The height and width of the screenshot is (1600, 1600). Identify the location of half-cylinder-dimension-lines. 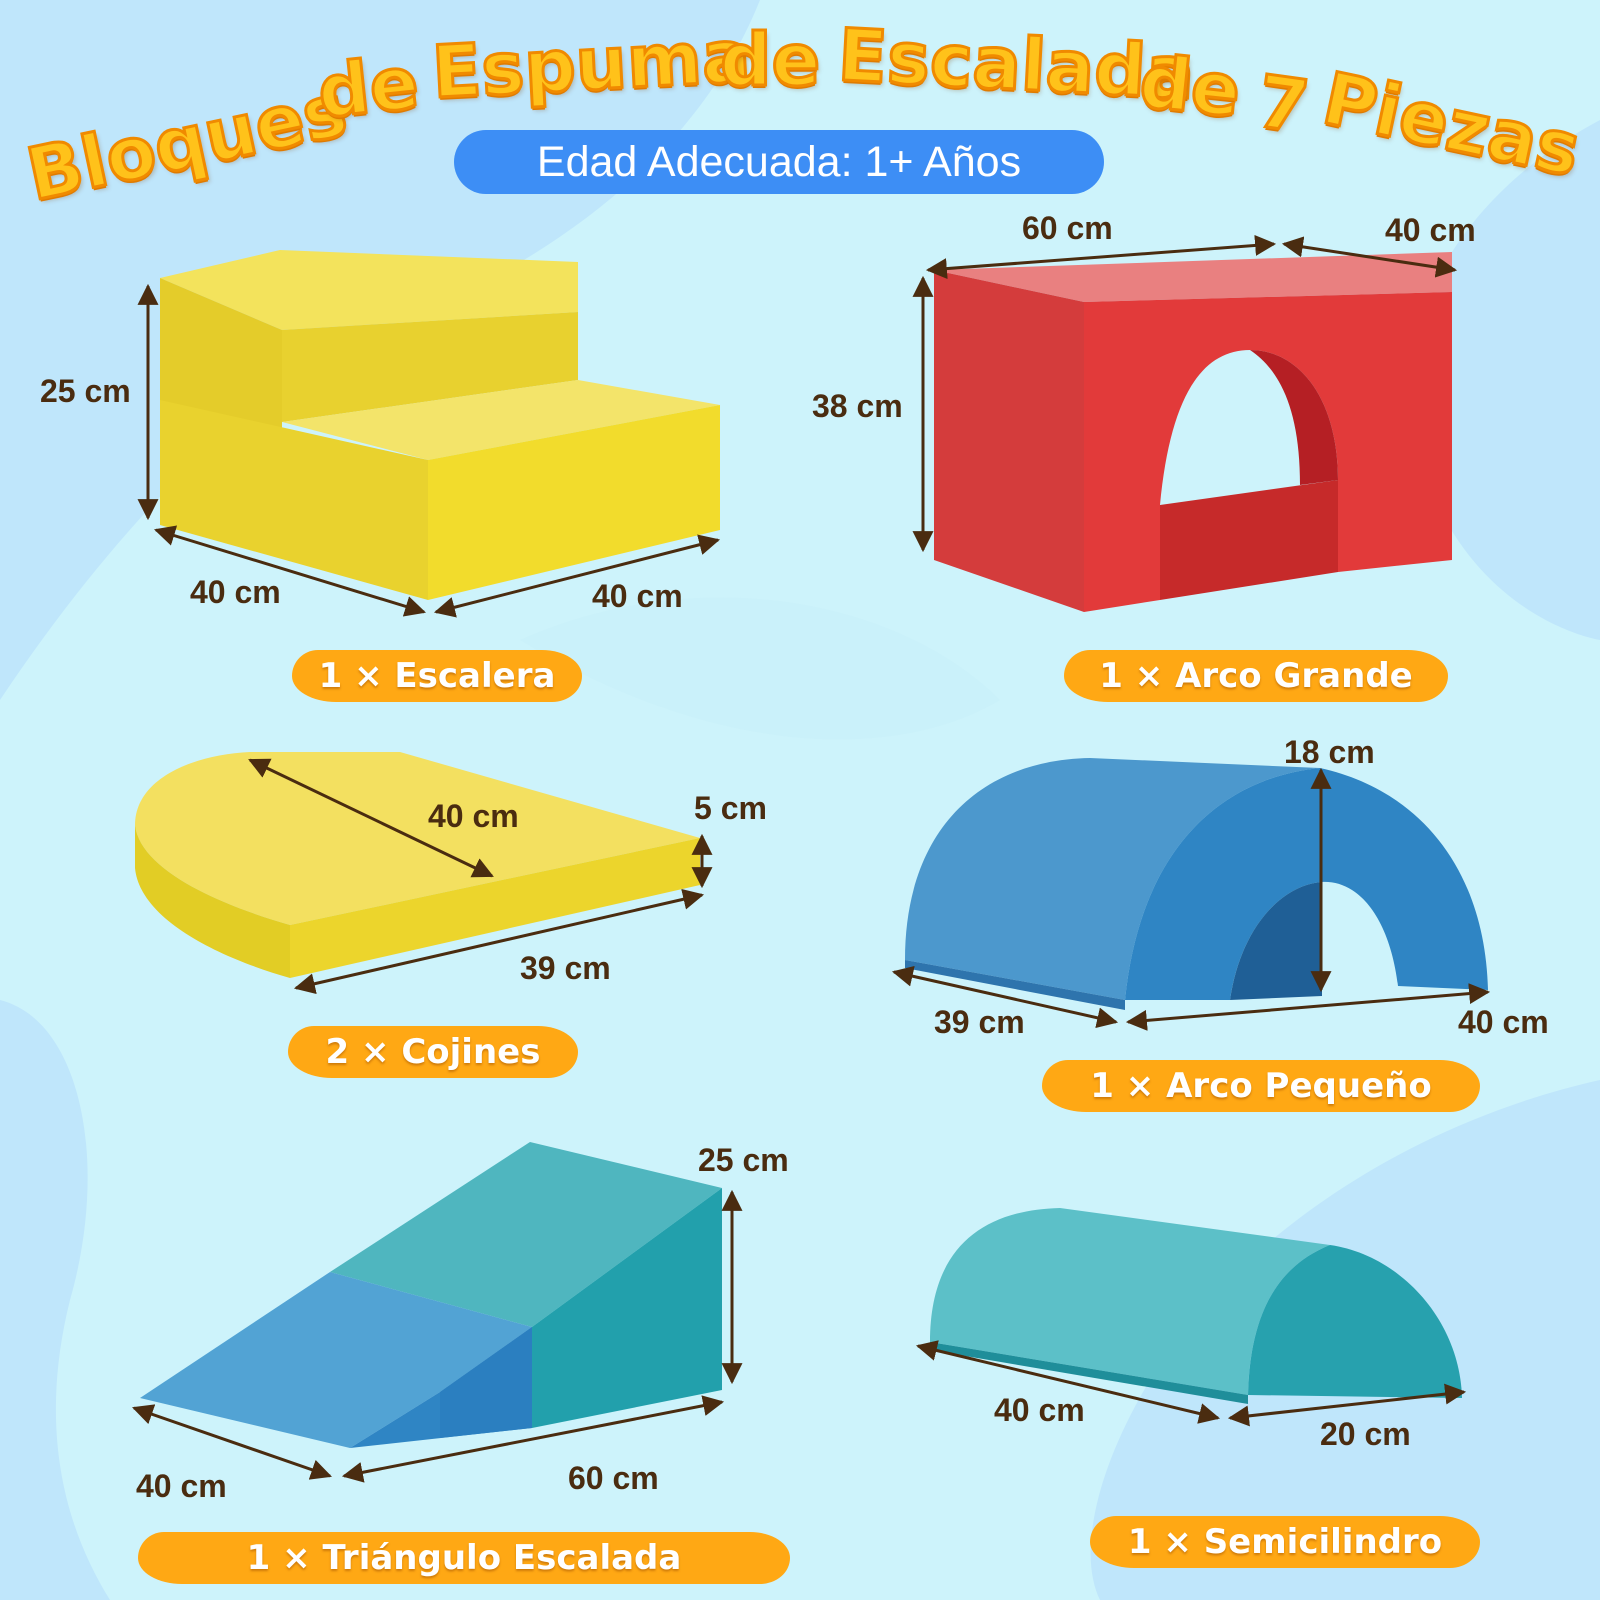
(1191, 1383).